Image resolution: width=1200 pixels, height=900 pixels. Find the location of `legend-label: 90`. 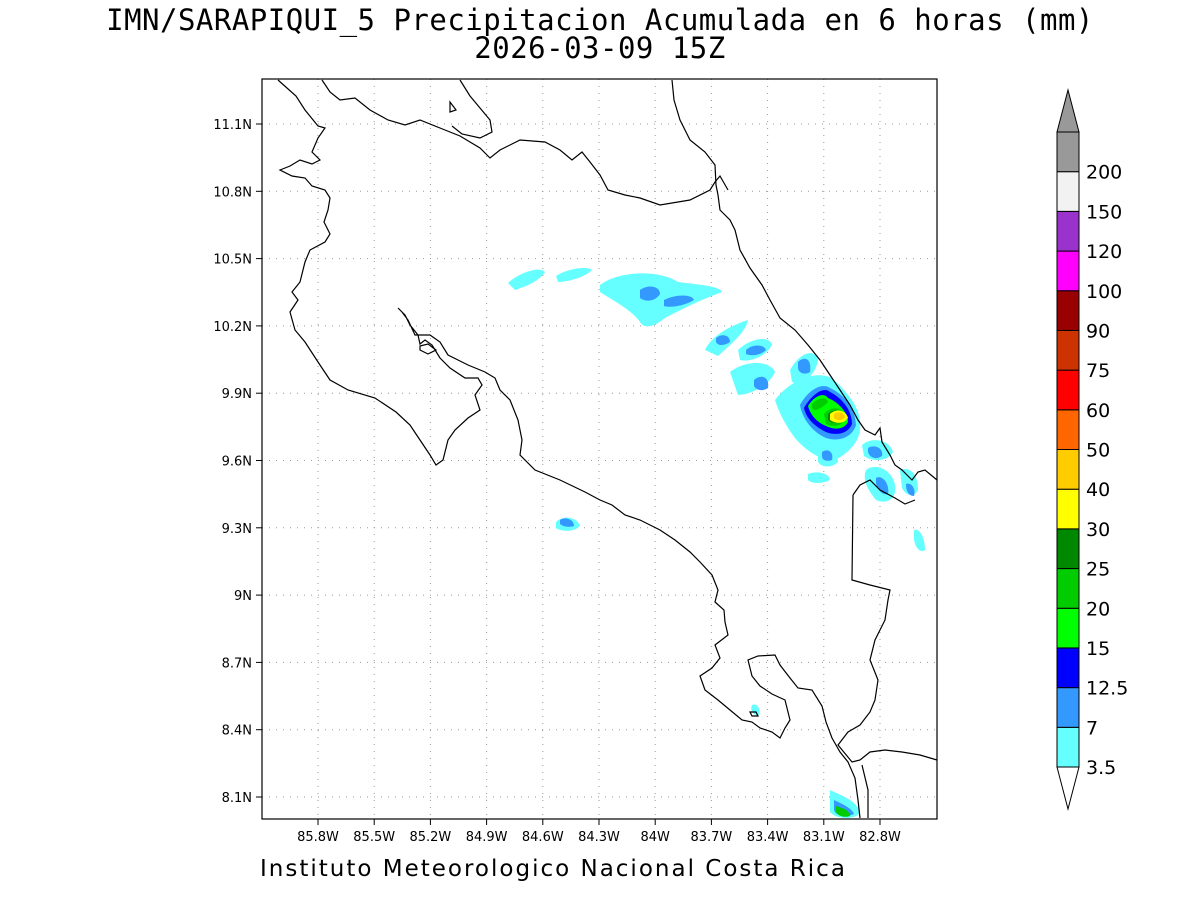

legend-label: 90 is located at coordinates (1098, 331).